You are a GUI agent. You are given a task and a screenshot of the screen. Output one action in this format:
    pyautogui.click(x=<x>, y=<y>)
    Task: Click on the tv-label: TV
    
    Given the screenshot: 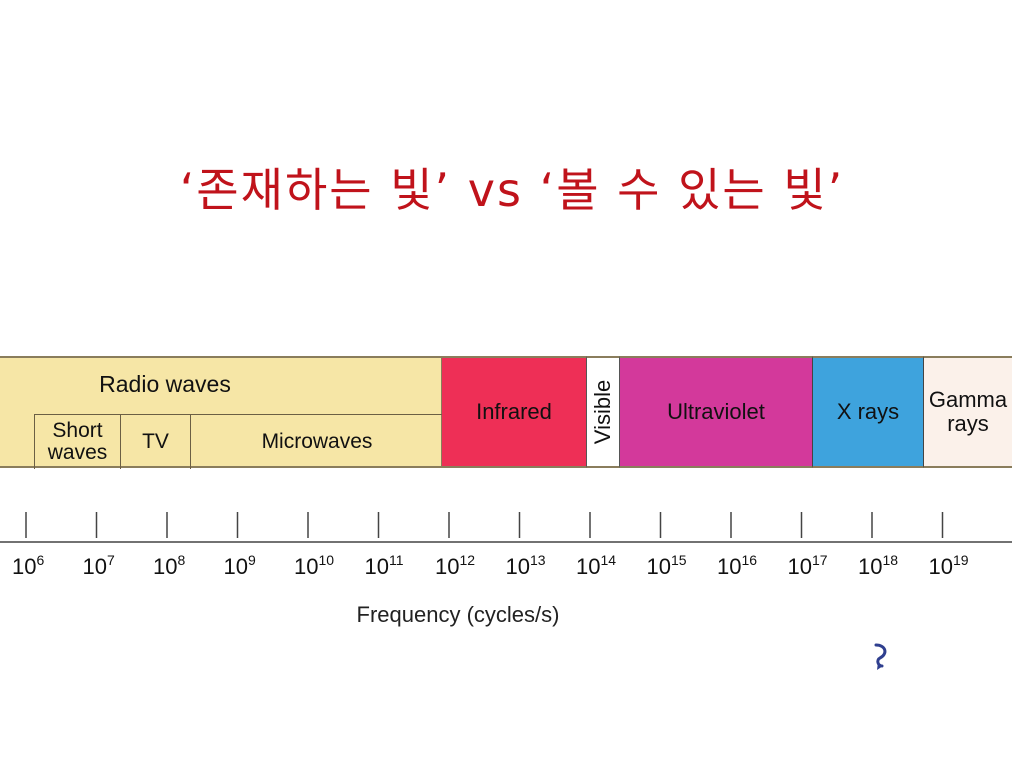 What is the action you would take?
    pyautogui.click(x=155, y=441)
    